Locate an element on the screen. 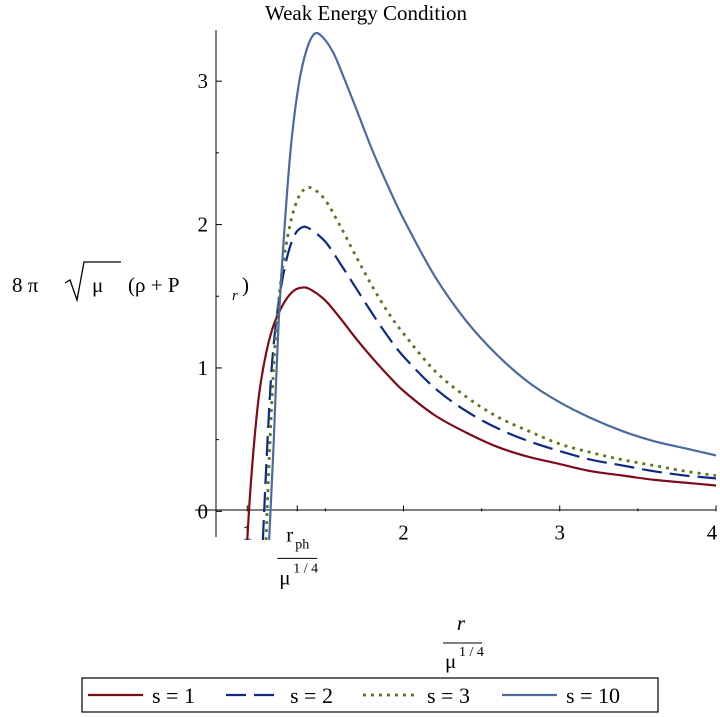 This screenshot has height=717, width=720. legend-box is located at coordinates (370, 695).